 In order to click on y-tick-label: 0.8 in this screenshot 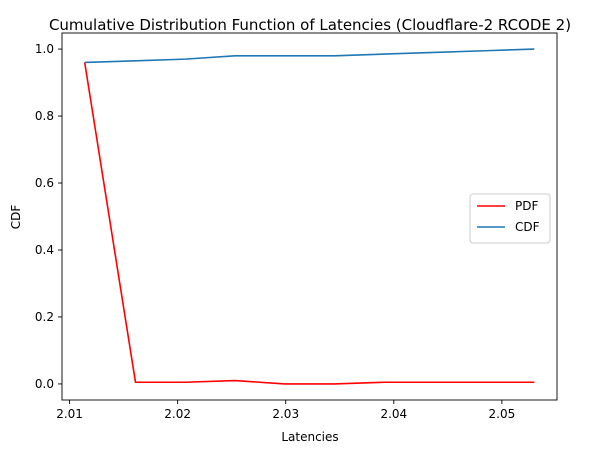, I will do `click(44, 116)`.